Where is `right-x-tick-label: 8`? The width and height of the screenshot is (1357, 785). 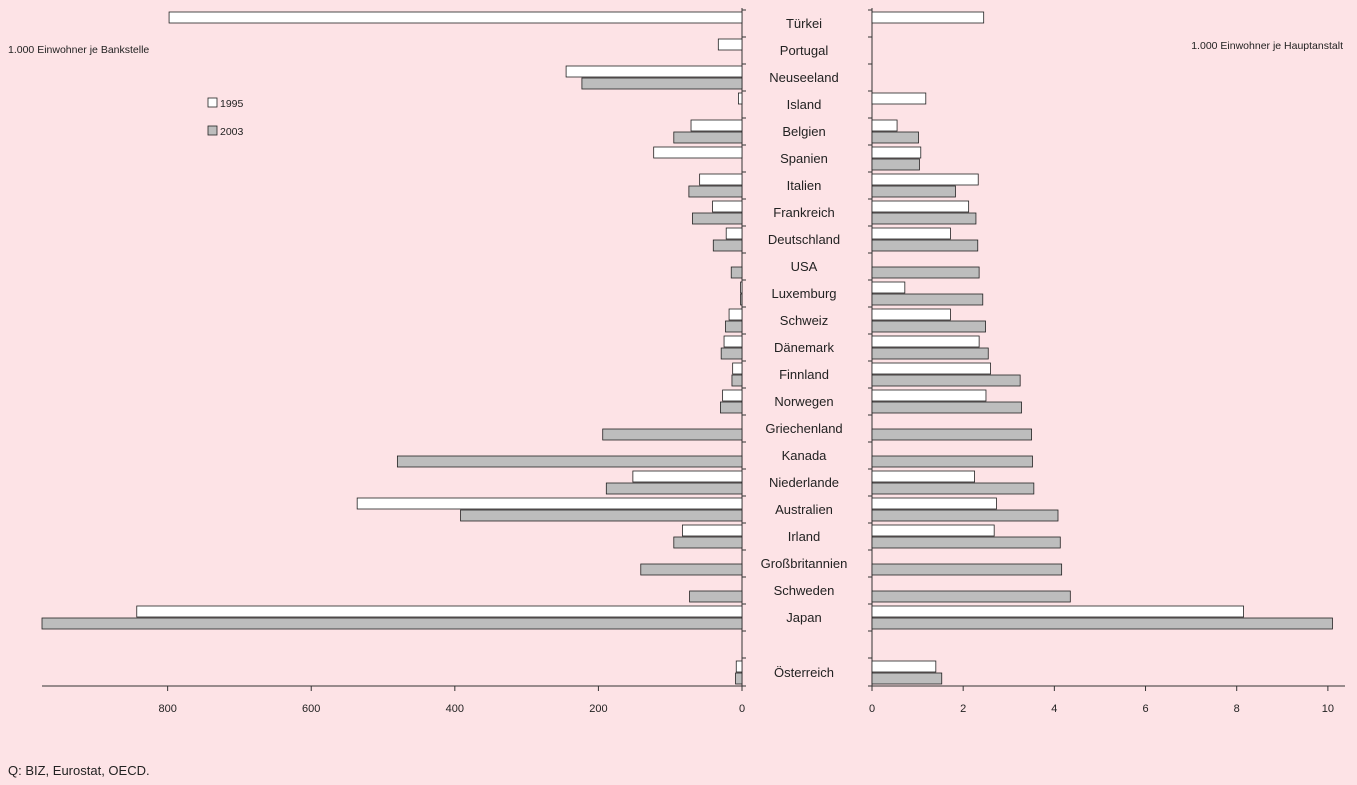
right-x-tick-label: 8 is located at coordinates (1237, 709).